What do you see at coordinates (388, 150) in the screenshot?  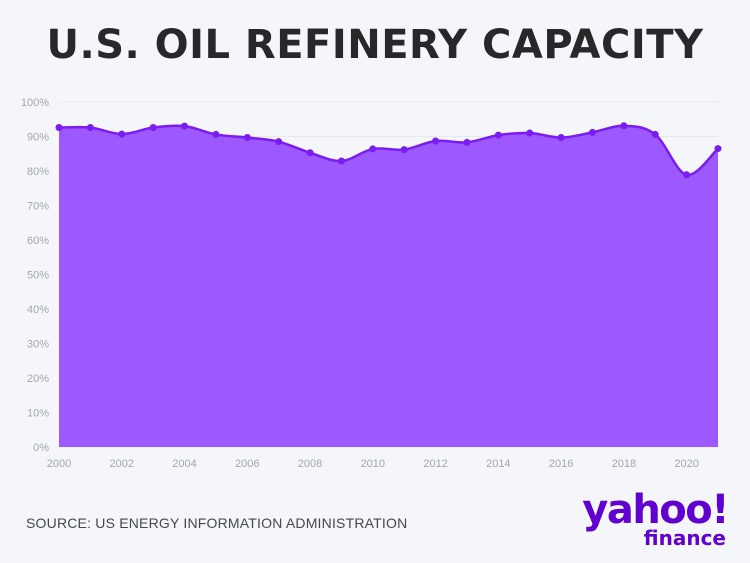 I see `series-line` at bounding box center [388, 150].